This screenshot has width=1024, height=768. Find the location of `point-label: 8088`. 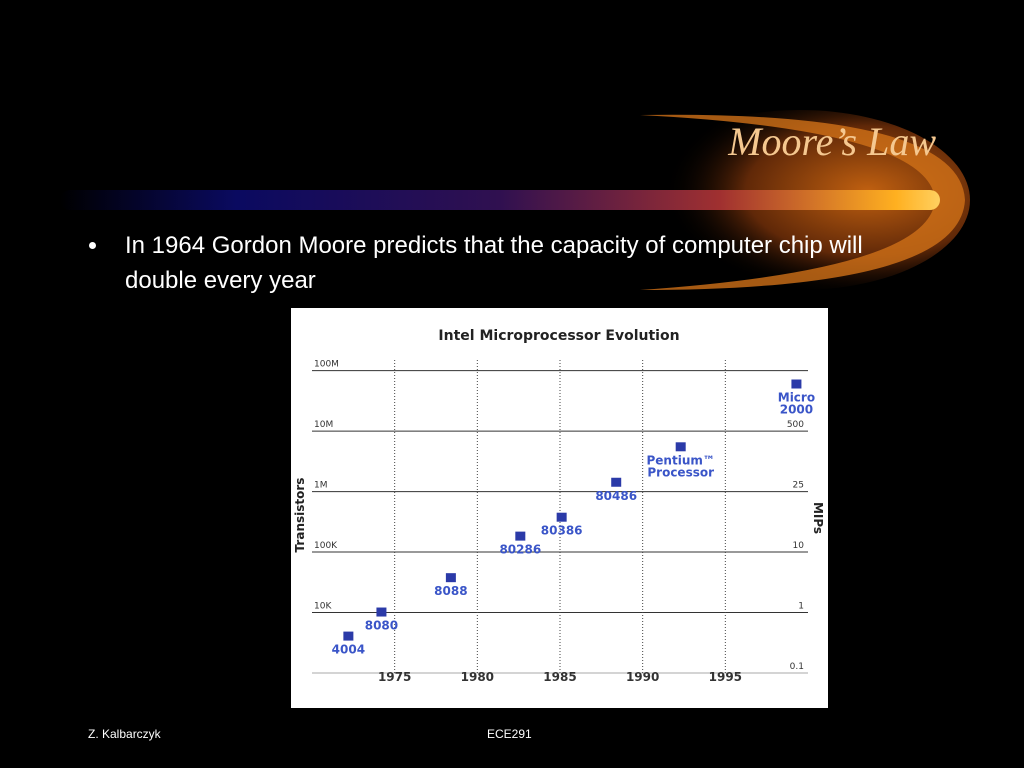

point-label: 8088 is located at coordinates (450, 591).